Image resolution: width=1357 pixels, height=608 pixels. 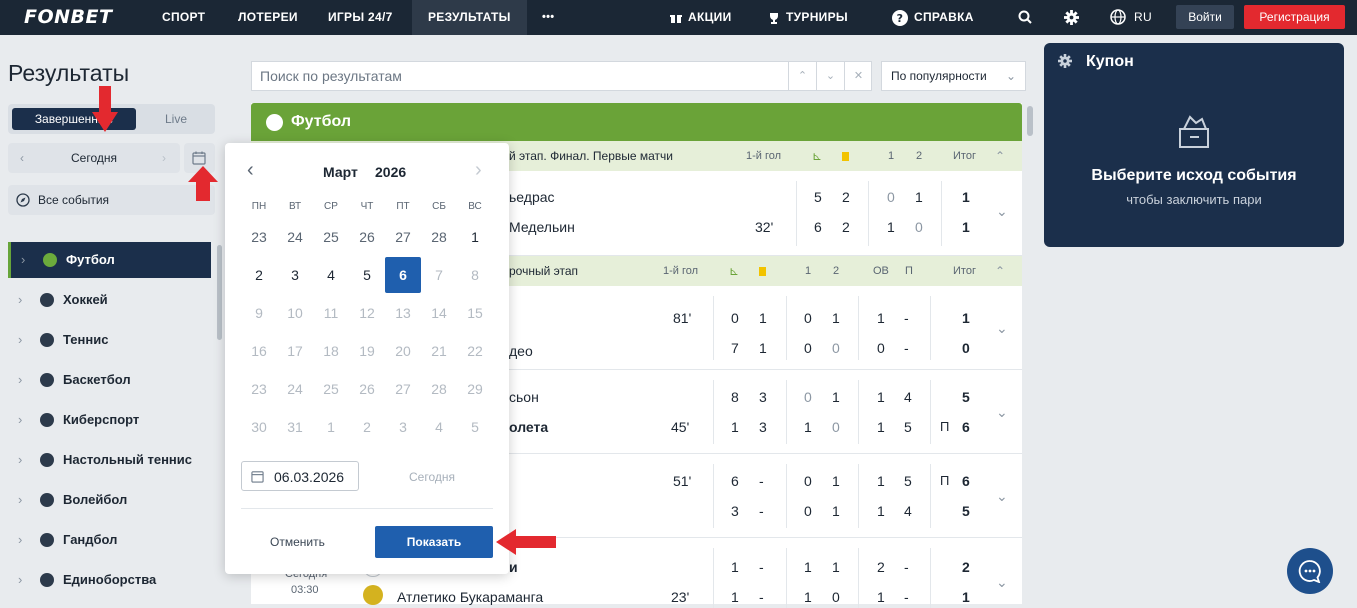 I want to click on calendar-day: 21, so click(x=439, y=351).